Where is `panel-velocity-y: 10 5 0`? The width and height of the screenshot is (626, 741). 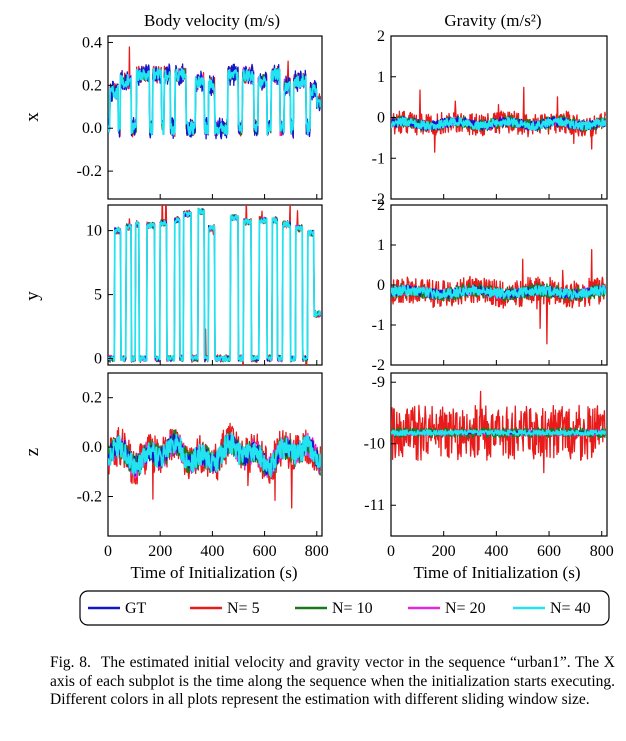 panel-velocity-y: 10 5 0 is located at coordinates (204, 286).